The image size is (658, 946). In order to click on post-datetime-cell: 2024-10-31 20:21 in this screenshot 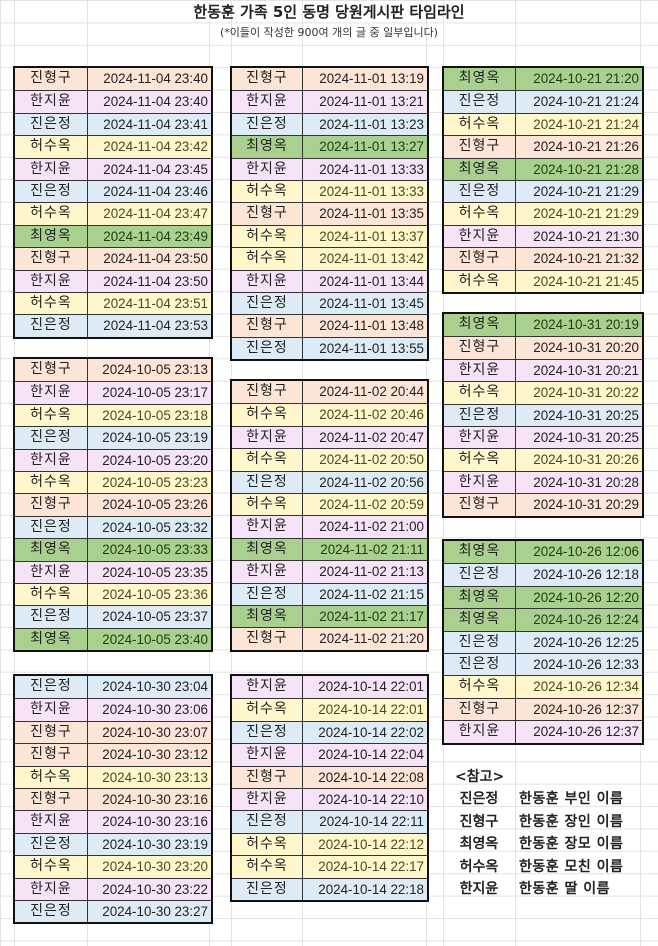, I will do `click(586, 370)`.